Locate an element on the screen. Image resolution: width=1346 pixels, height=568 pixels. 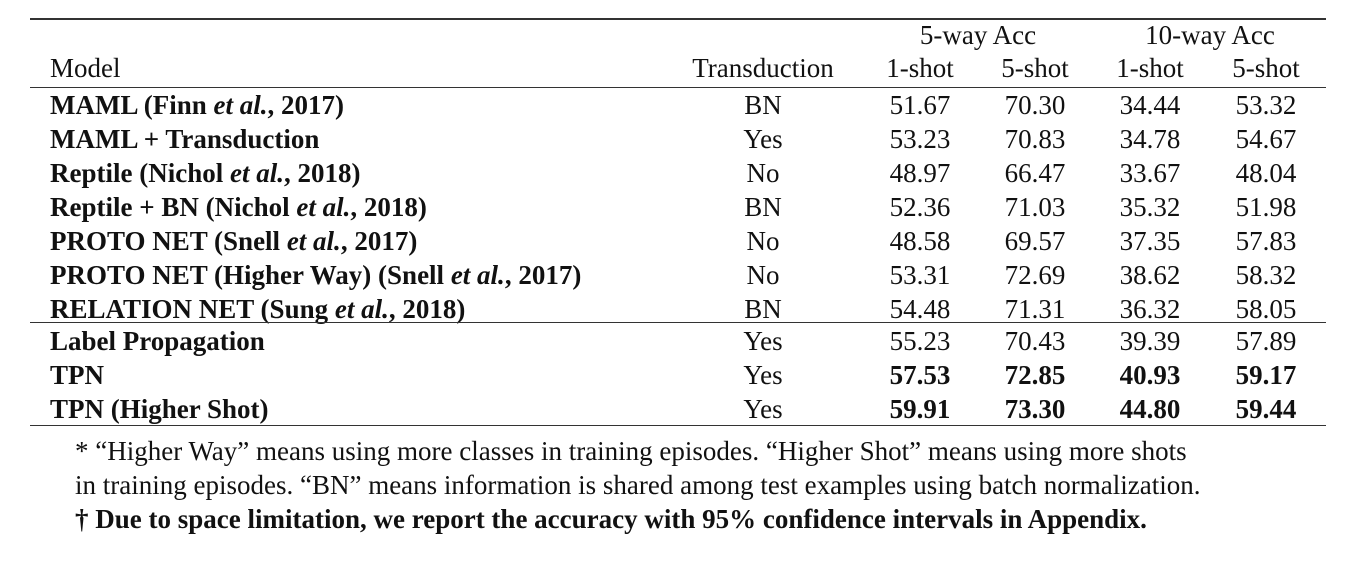
accuracy-cell: 59.17 is located at coordinates (1266, 375).